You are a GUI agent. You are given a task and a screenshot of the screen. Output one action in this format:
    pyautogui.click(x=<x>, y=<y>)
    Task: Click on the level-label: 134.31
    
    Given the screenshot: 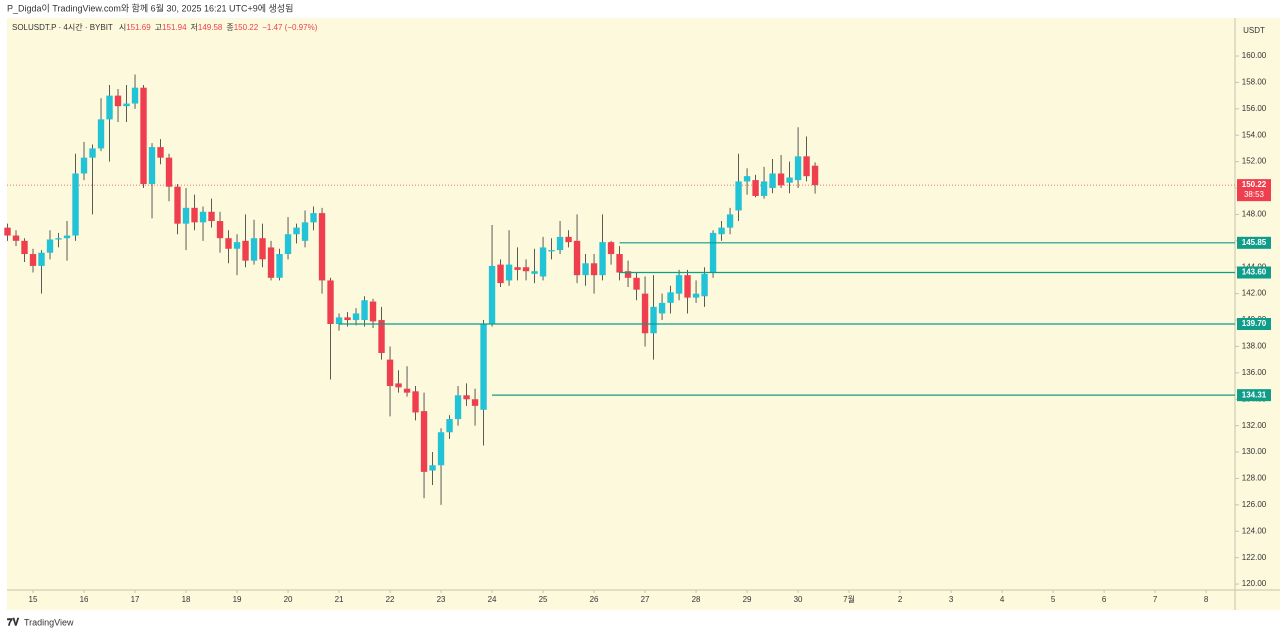 What is the action you would take?
    pyautogui.click(x=1254, y=394)
    